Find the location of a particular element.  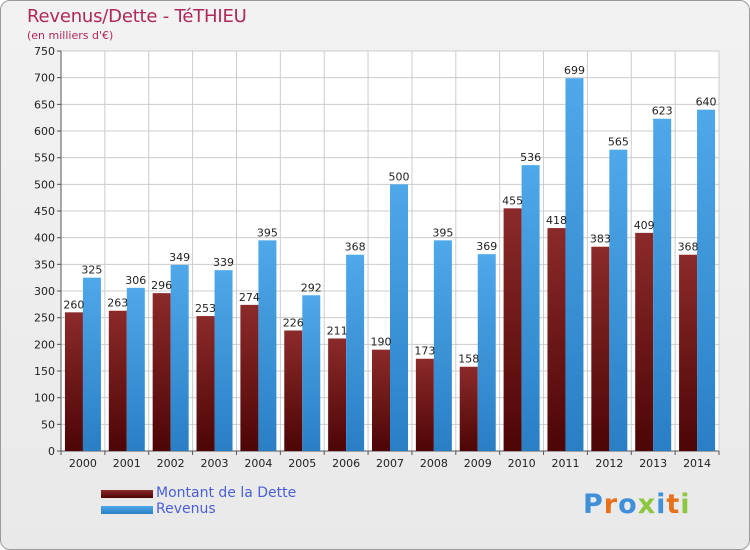

logo-letter: P is located at coordinates (593, 504).